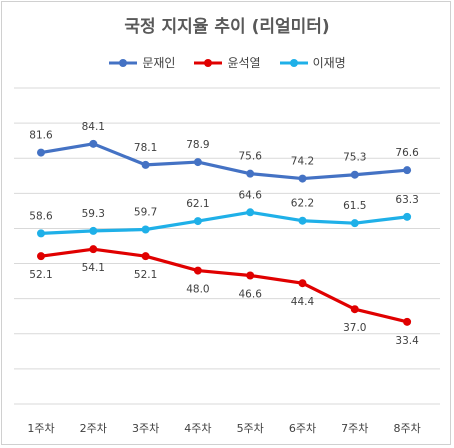 The width and height of the screenshot is (454, 448). What do you see at coordinates (302, 204) in the screenshot?
I see `data-label: 62.2` at bounding box center [302, 204].